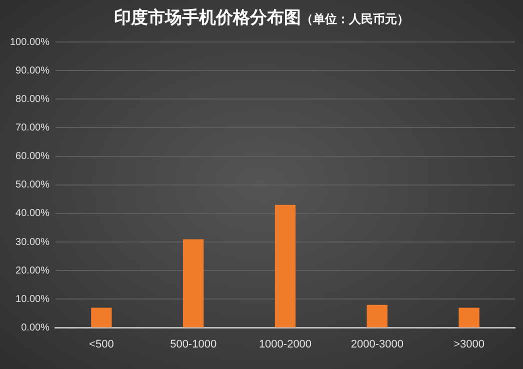  I want to click on y-tick-label: 40.00%, so click(33, 214).